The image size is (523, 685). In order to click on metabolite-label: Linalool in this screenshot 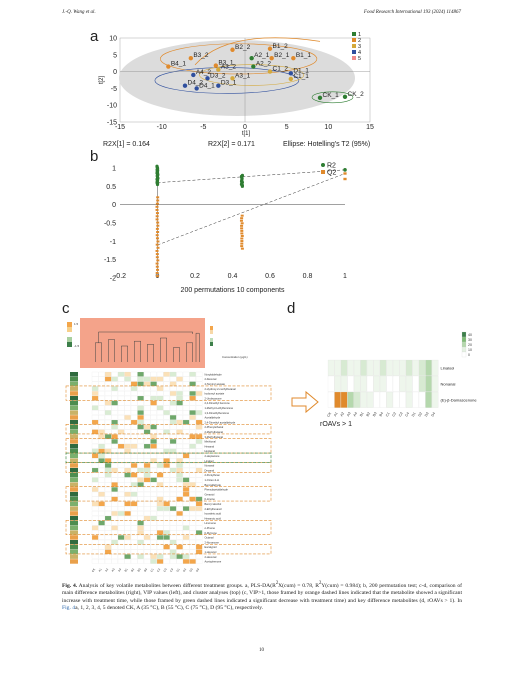, I will do `click(209, 461)`.